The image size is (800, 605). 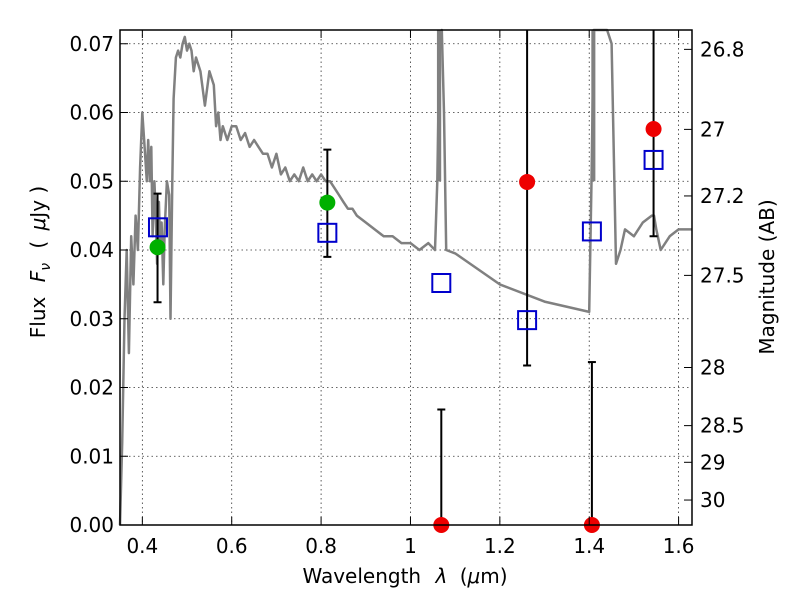 I want to click on x-tick-label: 0.8, so click(x=321, y=546).